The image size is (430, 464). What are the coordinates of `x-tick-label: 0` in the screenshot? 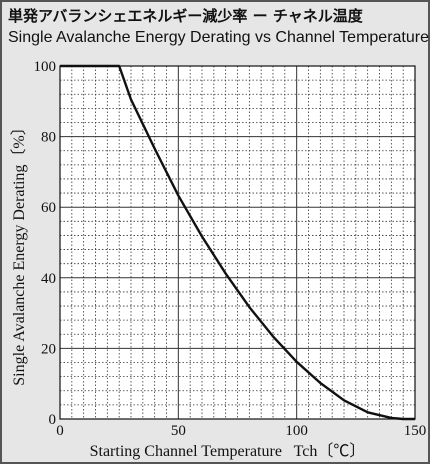 It's located at (60, 431).